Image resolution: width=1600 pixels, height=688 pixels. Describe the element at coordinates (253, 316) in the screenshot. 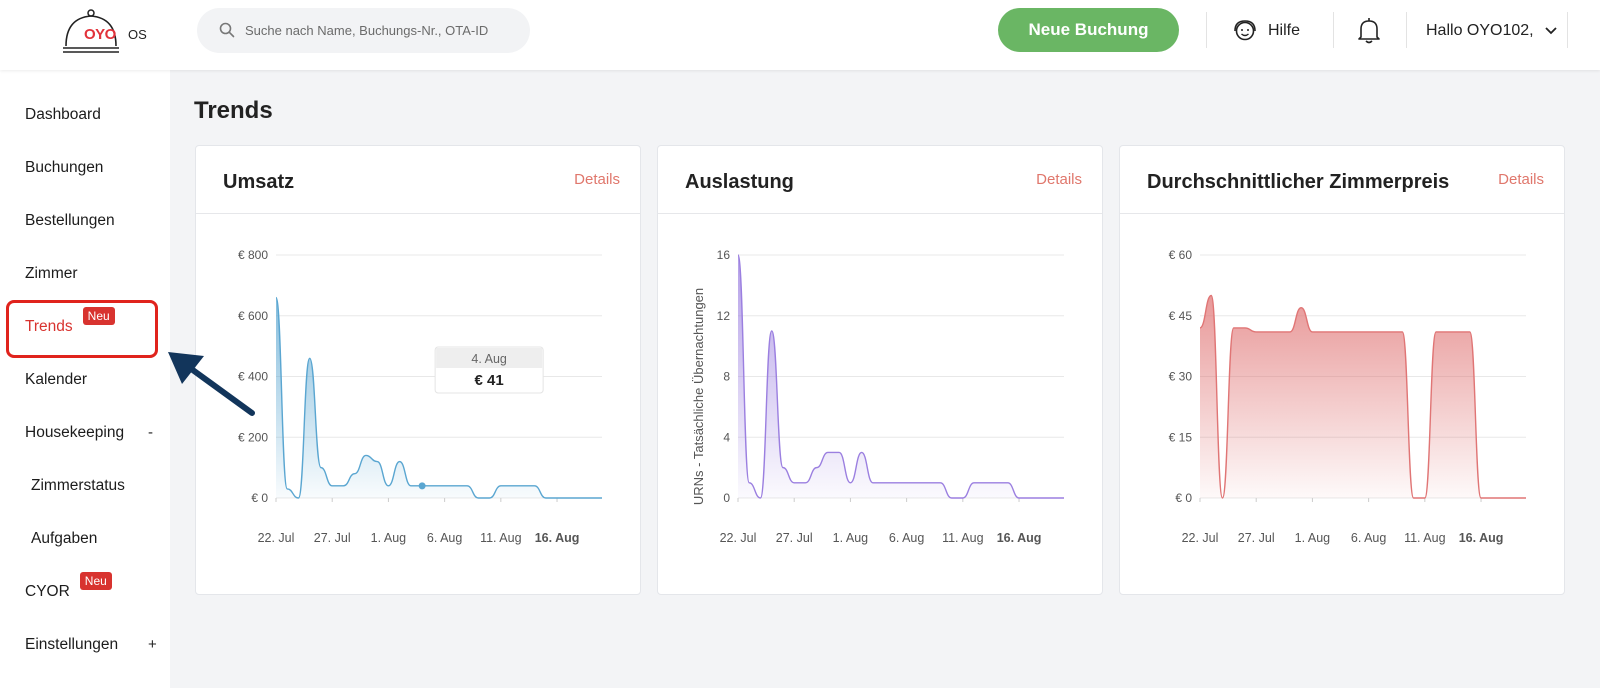

I see `y-tick-label: € 600` at that location.